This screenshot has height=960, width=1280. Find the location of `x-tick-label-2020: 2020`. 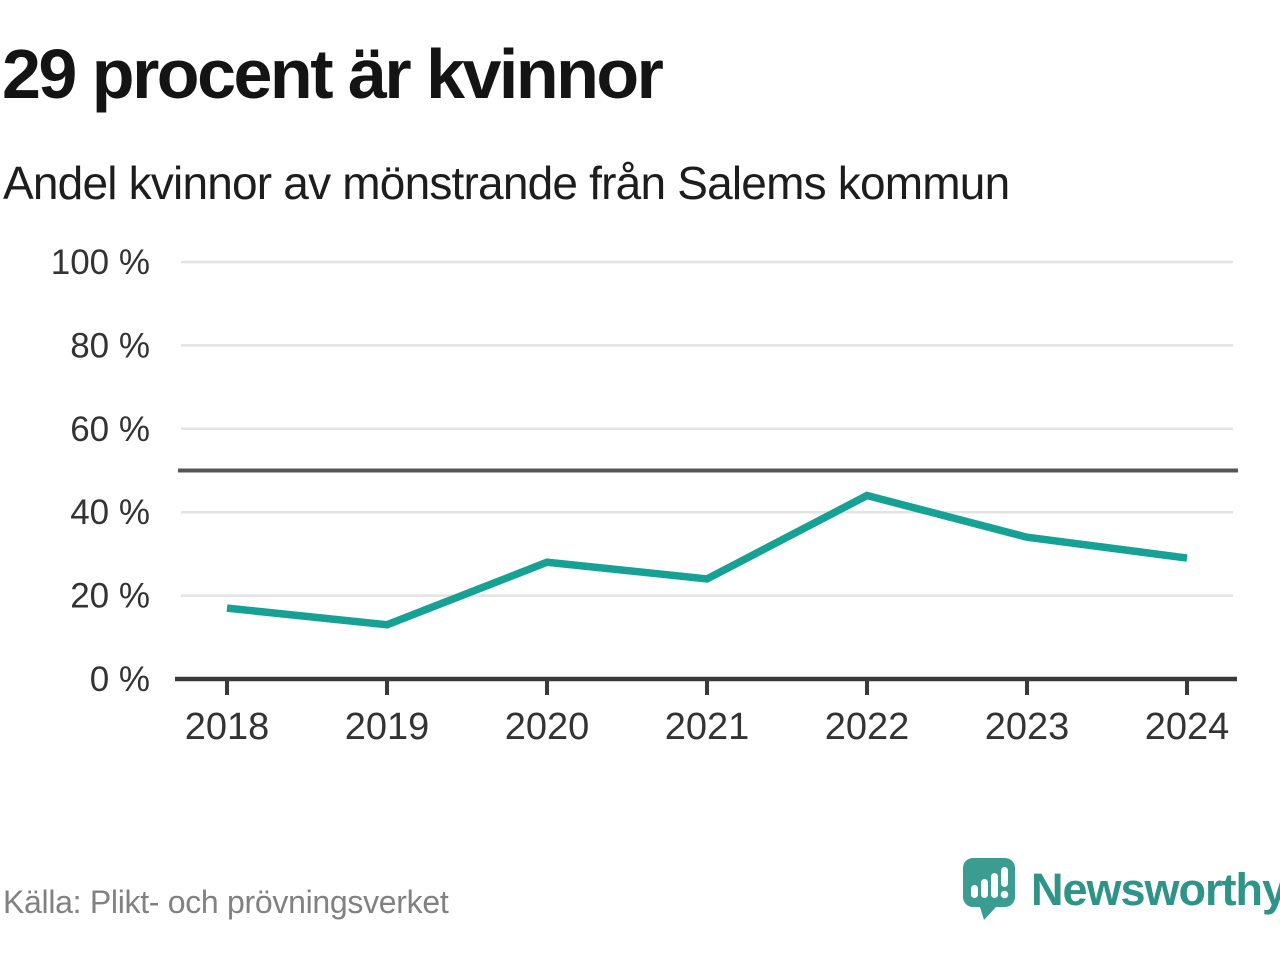

x-tick-label-2020: 2020 is located at coordinates (547, 727).